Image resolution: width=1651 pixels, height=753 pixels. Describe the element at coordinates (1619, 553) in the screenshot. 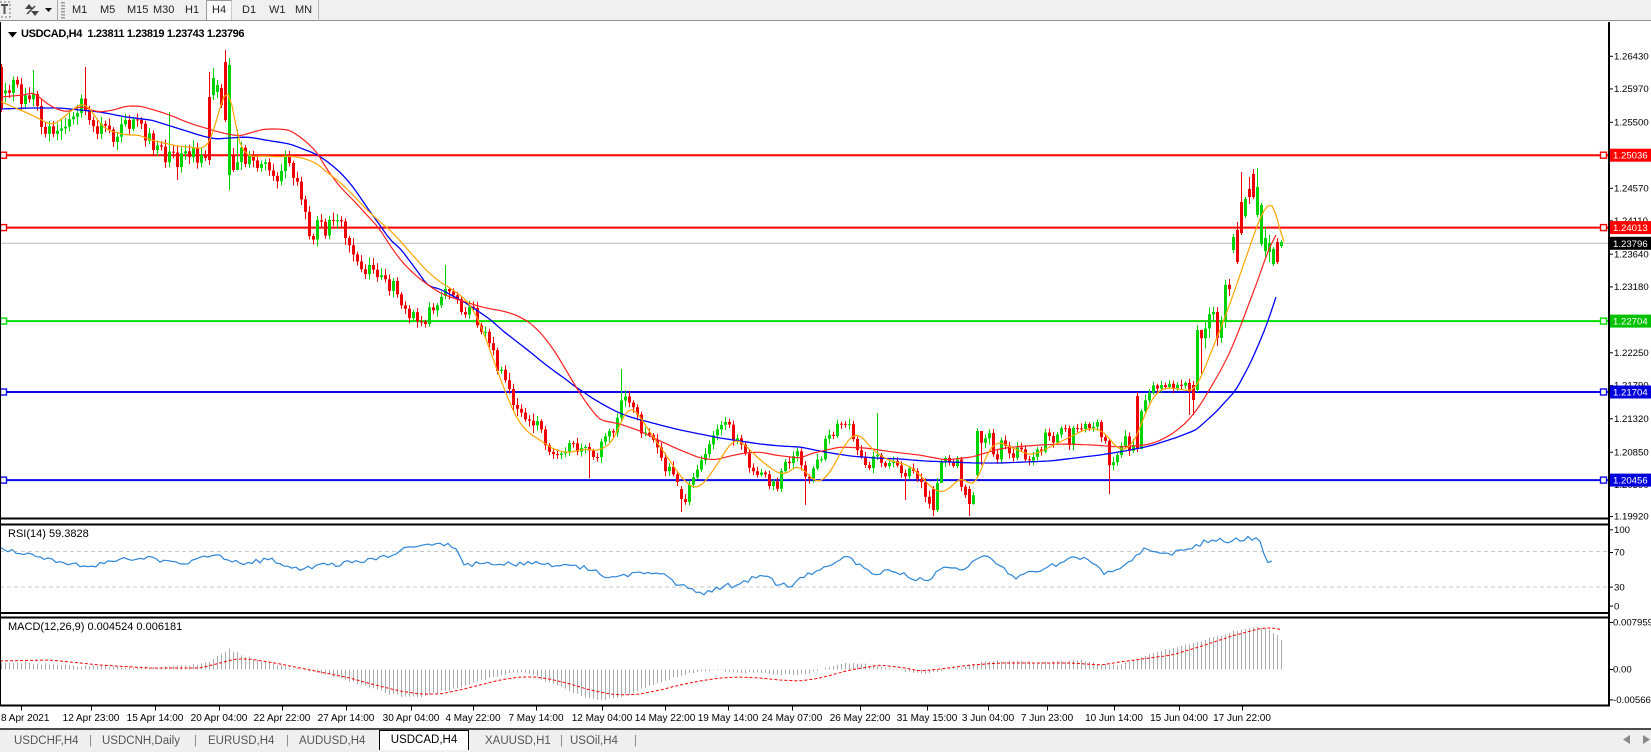

I see `svg-text: 70` at that location.